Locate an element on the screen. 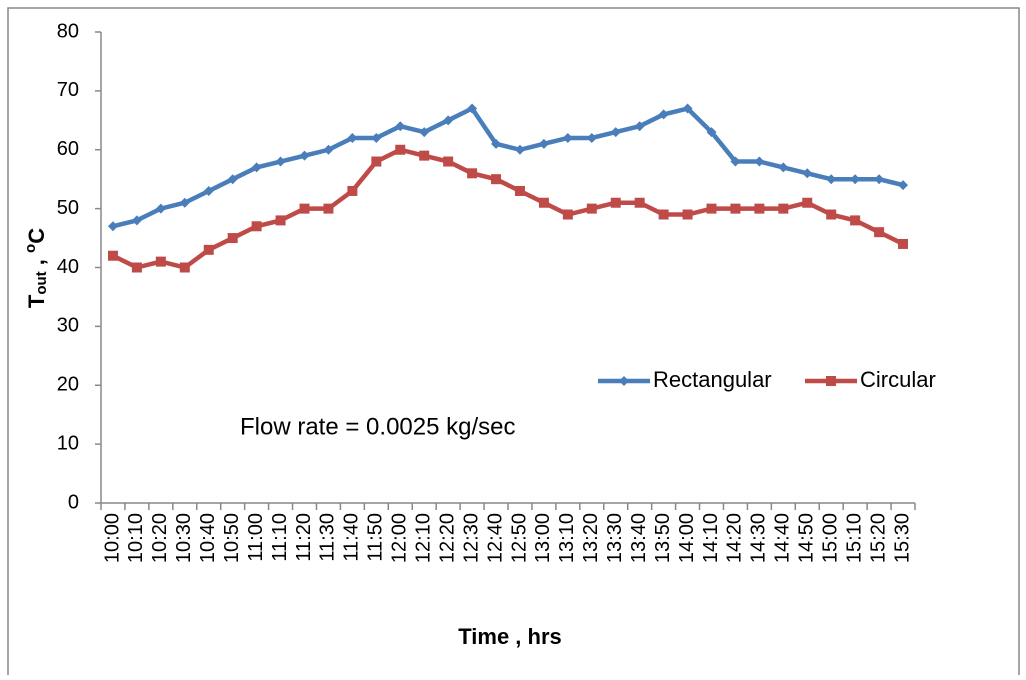 The height and width of the screenshot is (680, 1026). y-axis-label: Tout , oC is located at coordinates (36, 268).